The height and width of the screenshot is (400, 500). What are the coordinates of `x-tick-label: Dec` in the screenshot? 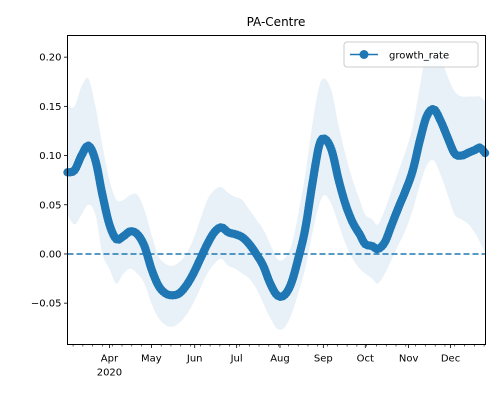 It's located at (450, 359).